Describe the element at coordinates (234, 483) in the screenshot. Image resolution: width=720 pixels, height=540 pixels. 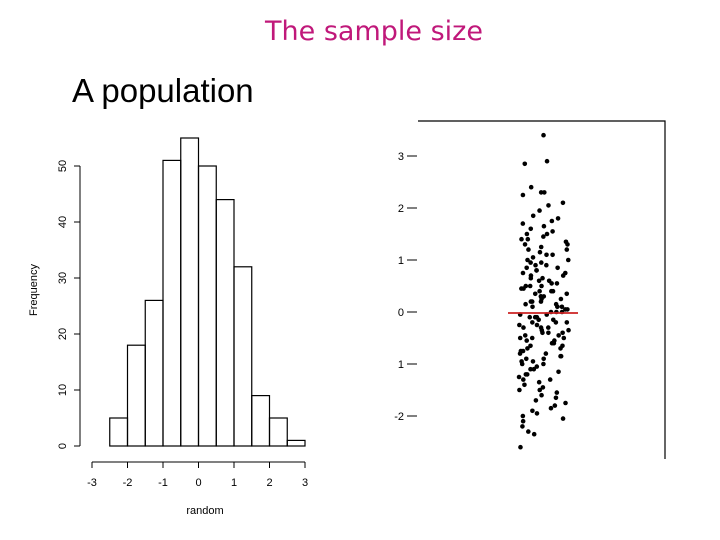
I see `histogram-x-tick-label: 1` at that location.